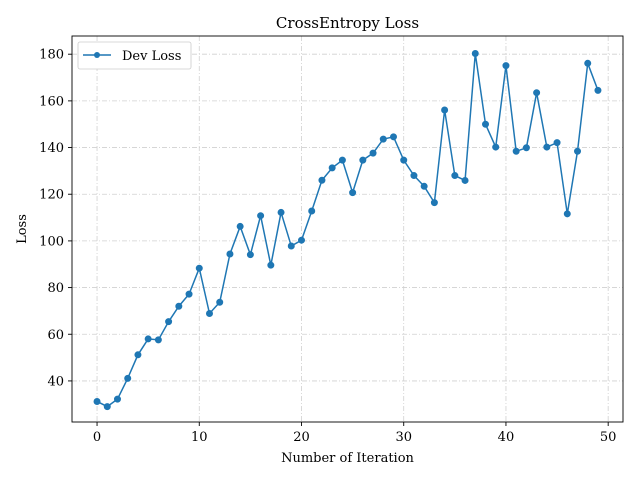 The image size is (640, 480). What do you see at coordinates (51, 241) in the screenshot?
I see `y-tick-label: 100` at bounding box center [51, 241].